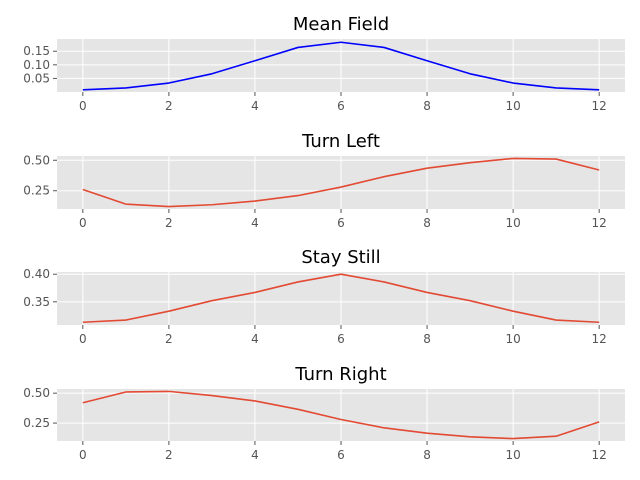 The image size is (640, 480). Describe the element at coordinates (36, 274) in the screenshot. I see `y-tick-label: 0.40` at that location.